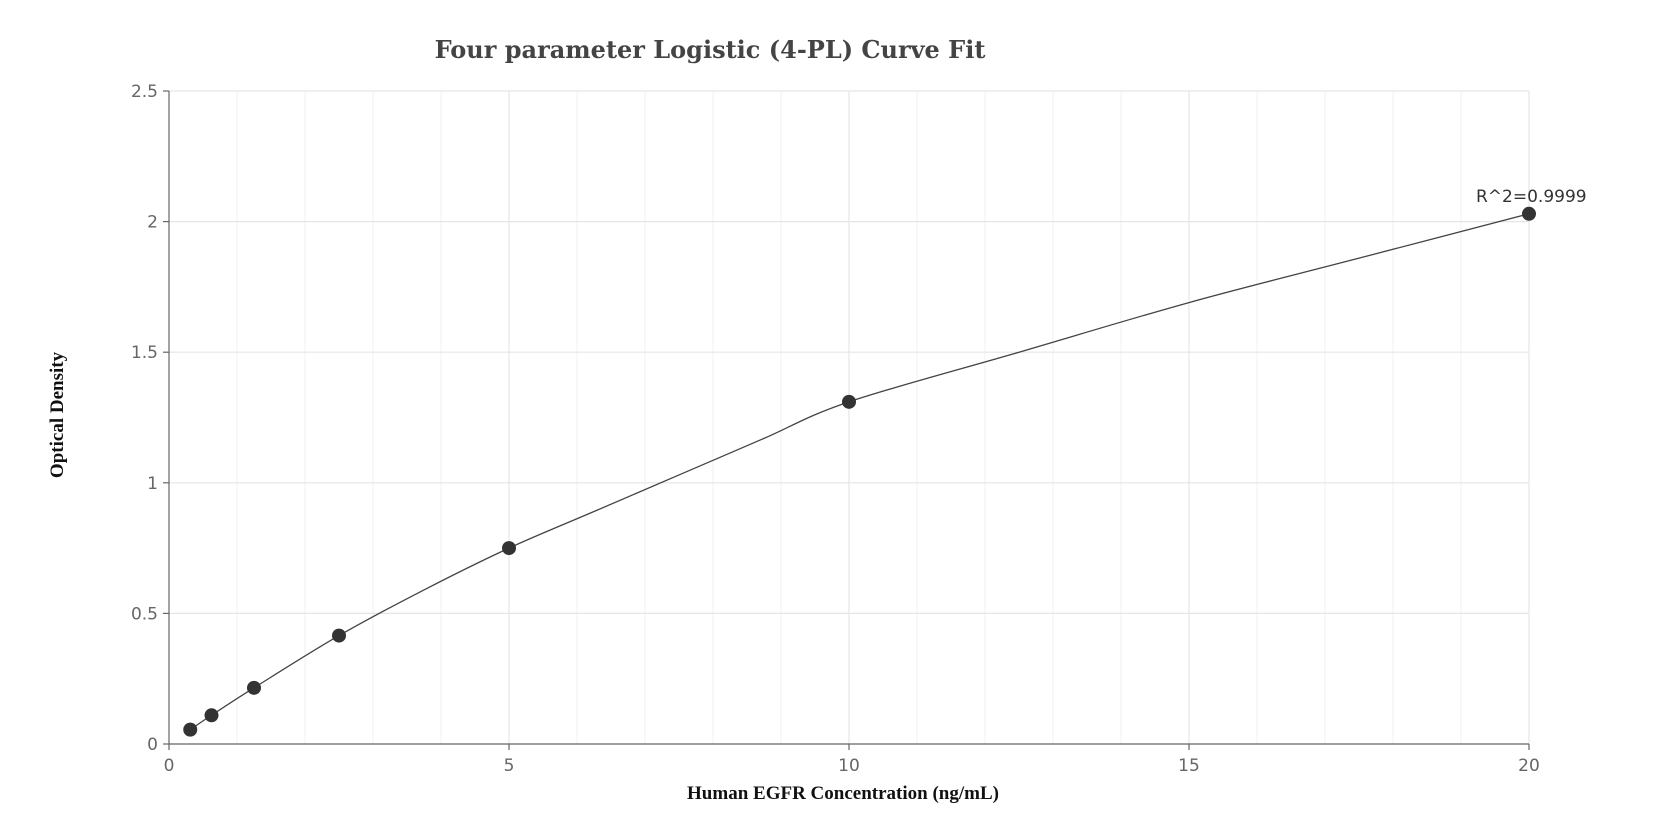 The image size is (1675, 840). Describe the element at coordinates (1531, 197) in the screenshot. I see `r-squared-annotation: R^2=0.9999` at that location.